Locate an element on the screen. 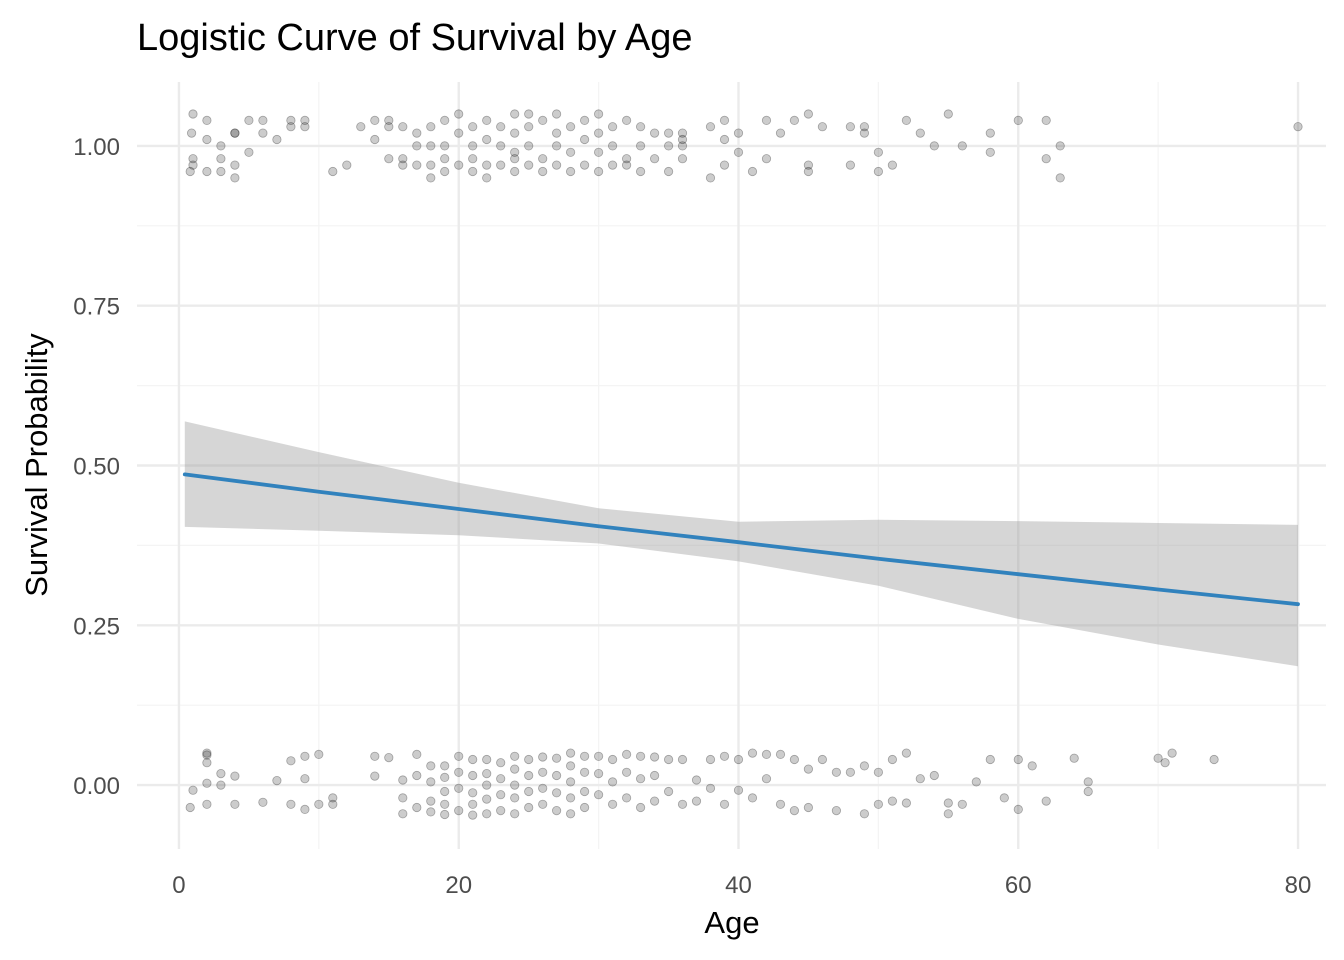 The image size is (1344, 960). y-tick-label: 0.50 is located at coordinates (96, 467).